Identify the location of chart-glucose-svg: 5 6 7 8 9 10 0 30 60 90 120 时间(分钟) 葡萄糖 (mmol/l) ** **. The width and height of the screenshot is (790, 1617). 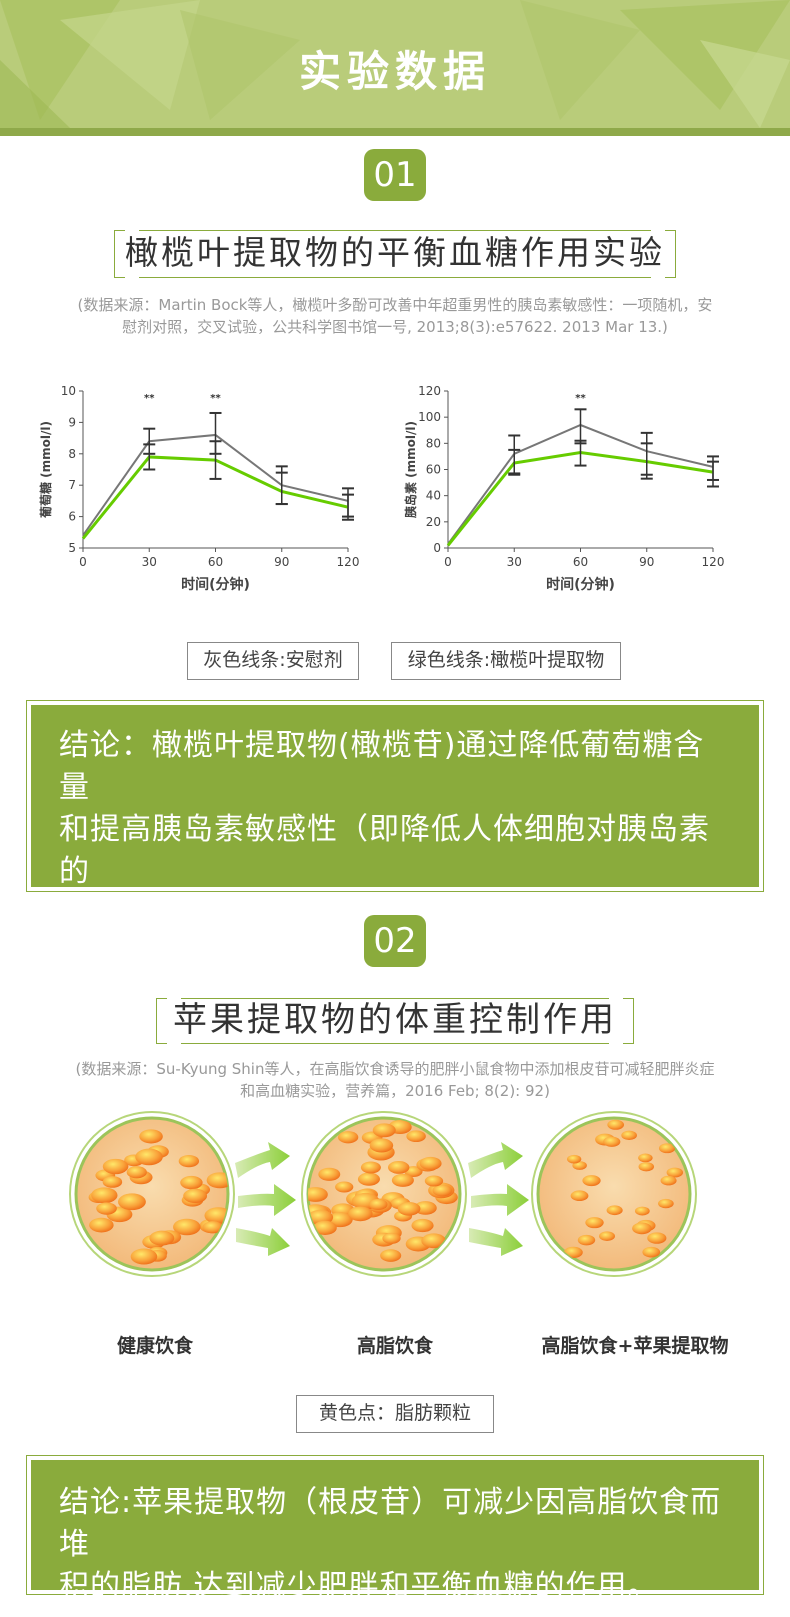
(198, 488).